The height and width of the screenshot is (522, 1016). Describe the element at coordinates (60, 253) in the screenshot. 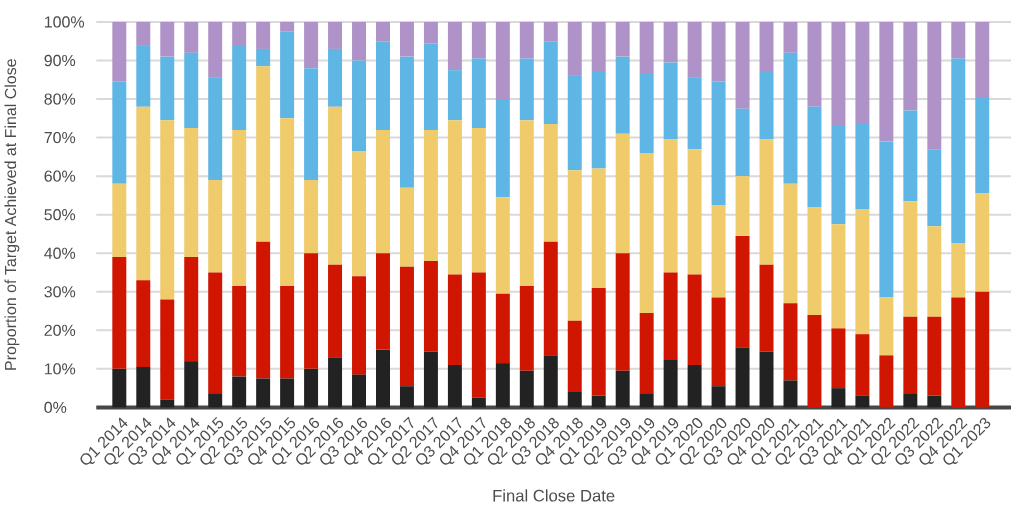

I see `y-tick-label: 40%` at that location.